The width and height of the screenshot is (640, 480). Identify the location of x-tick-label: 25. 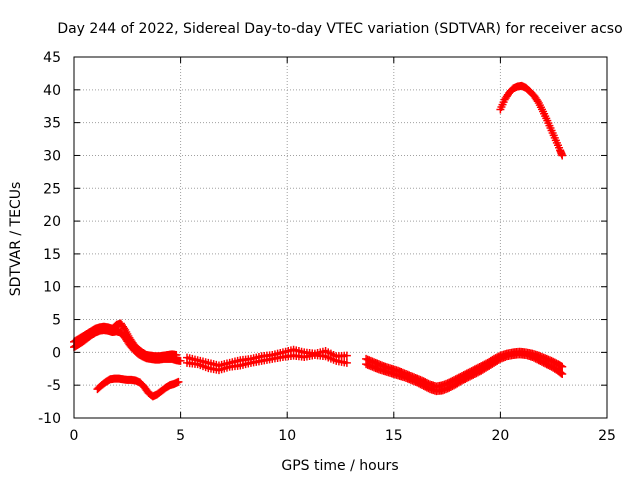
(607, 436).